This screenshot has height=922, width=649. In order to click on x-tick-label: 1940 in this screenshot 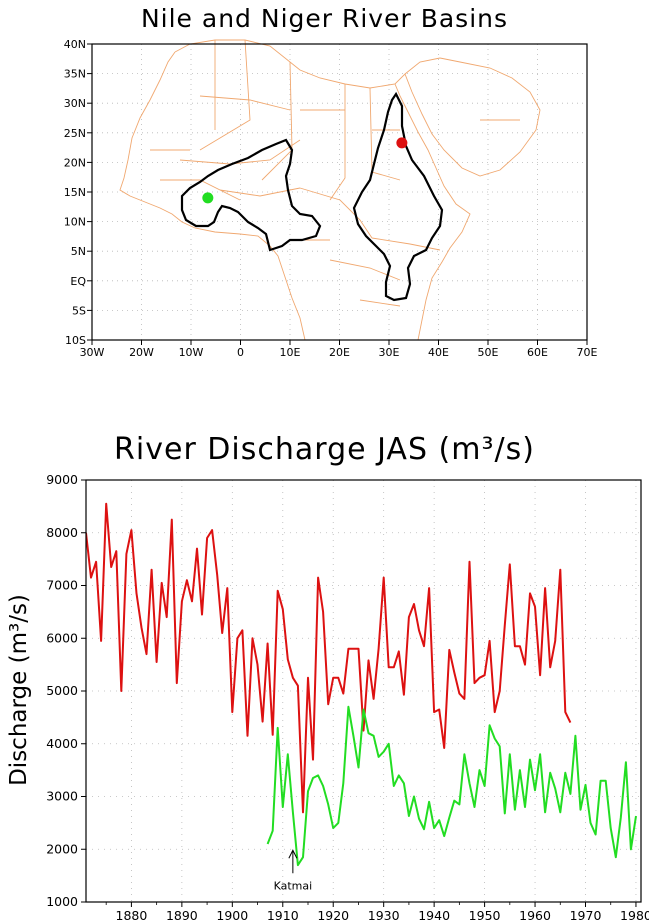, I will do `click(434, 915)`.